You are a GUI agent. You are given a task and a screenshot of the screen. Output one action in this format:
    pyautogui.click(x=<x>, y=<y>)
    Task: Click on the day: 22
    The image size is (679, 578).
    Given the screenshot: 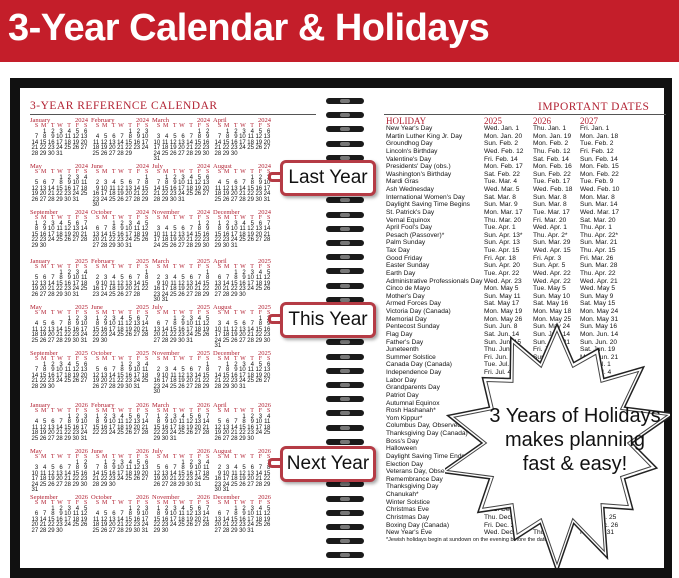 What is the action you would take?
    pyautogui.click(x=51, y=525)
    